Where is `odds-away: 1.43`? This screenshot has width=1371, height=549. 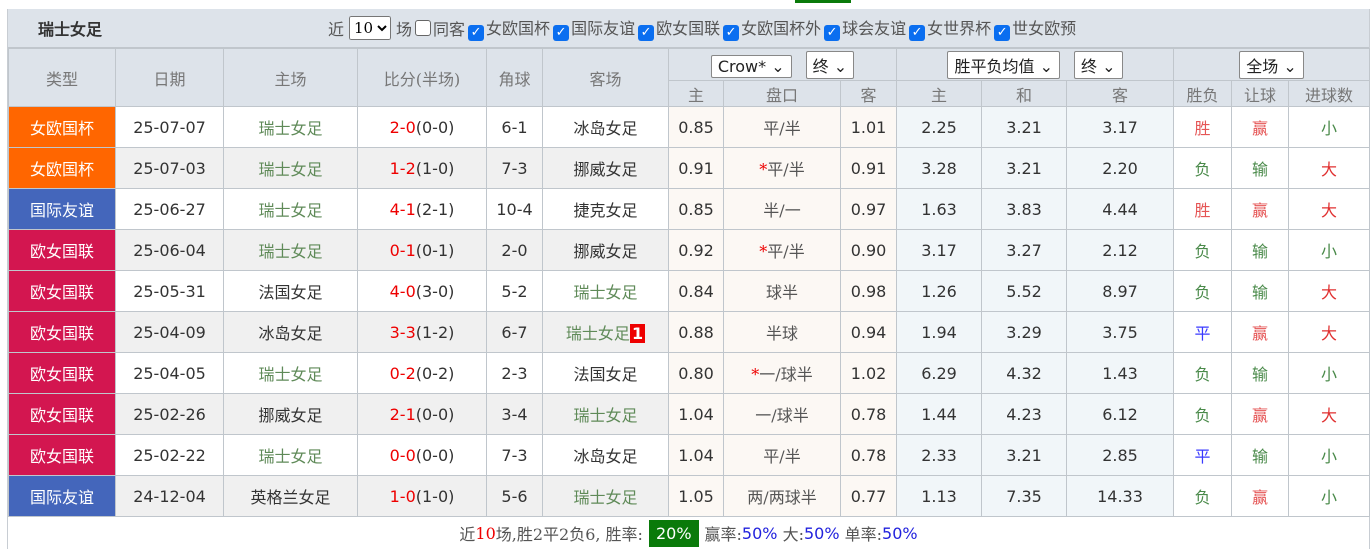
odds-away: 1.43 is located at coordinates (1120, 373).